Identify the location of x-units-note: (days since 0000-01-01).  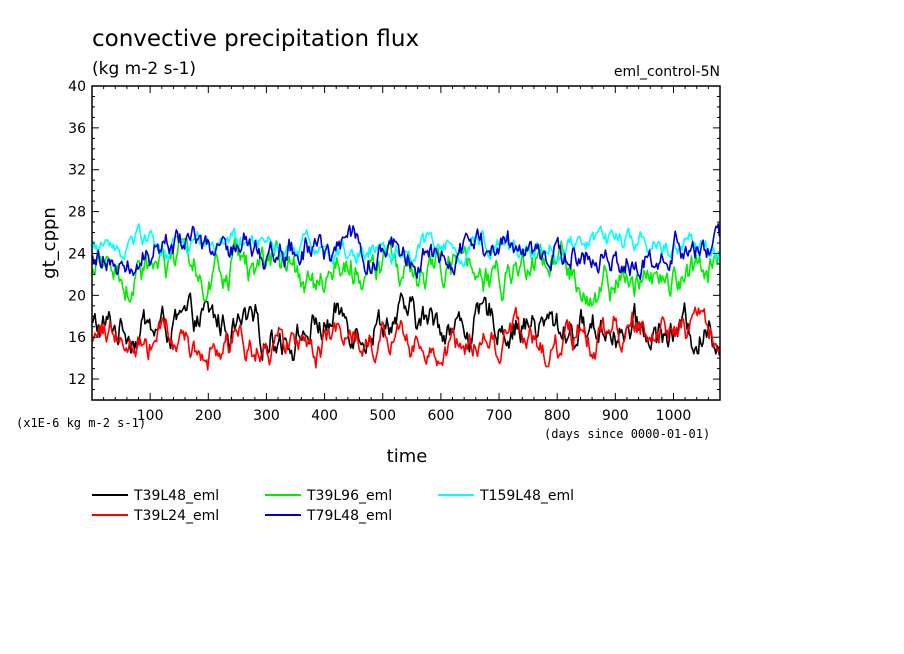
(627, 434).